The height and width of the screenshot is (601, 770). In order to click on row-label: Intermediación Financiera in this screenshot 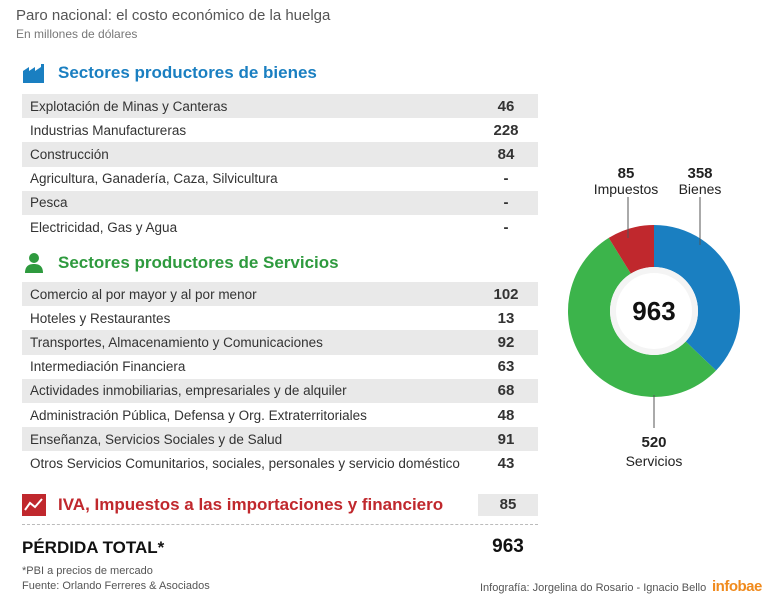, I will do `click(108, 367)`.